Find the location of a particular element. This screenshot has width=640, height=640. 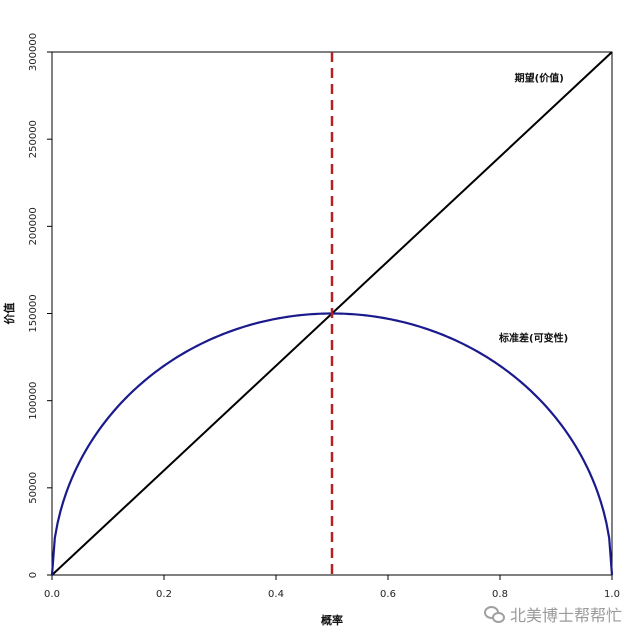

x-tick-label: 0.0 is located at coordinates (52, 594).